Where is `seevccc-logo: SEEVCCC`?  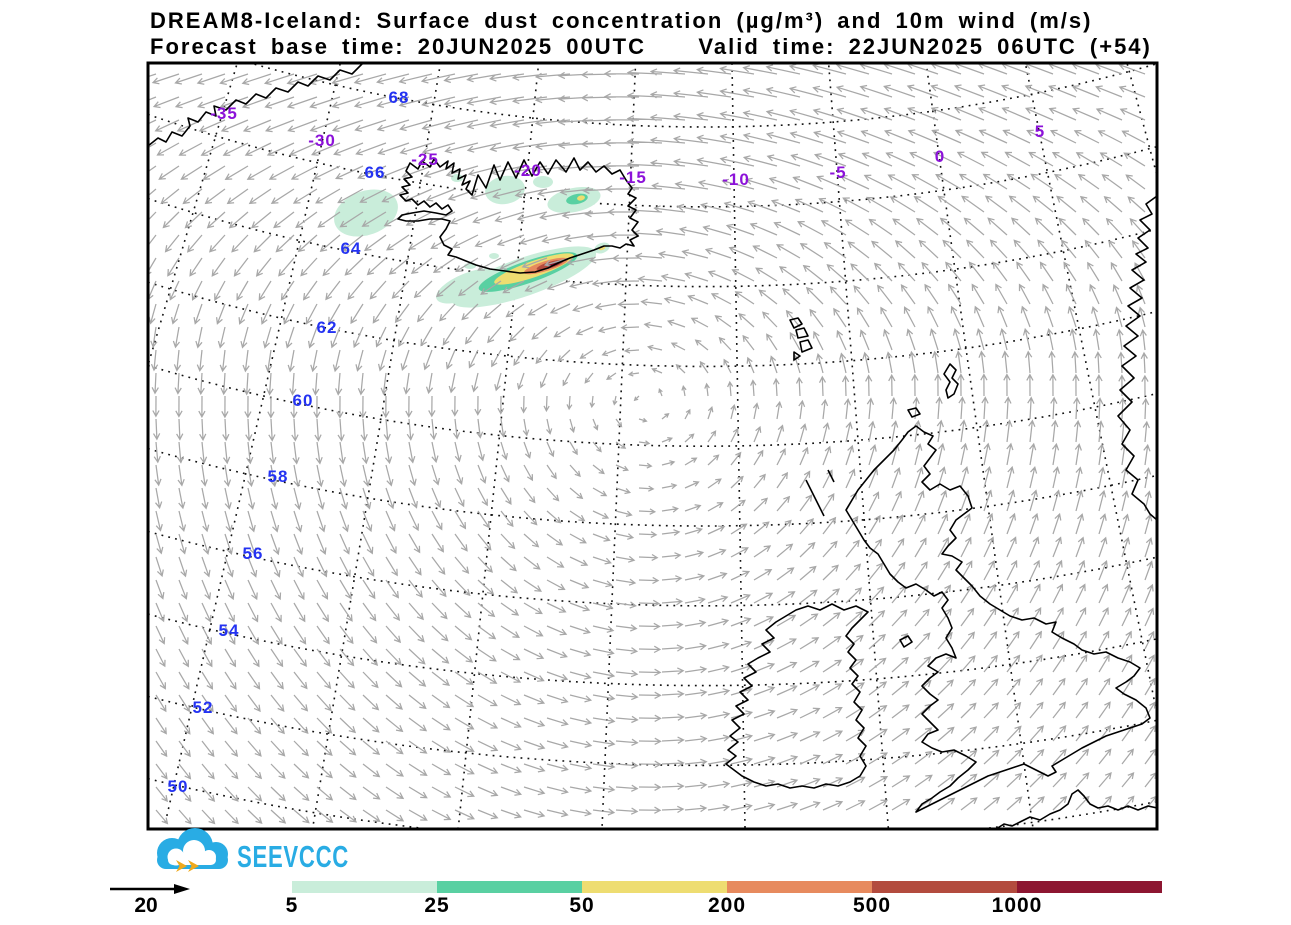
seevccc-logo: SEEVCCC is located at coordinates (253, 851).